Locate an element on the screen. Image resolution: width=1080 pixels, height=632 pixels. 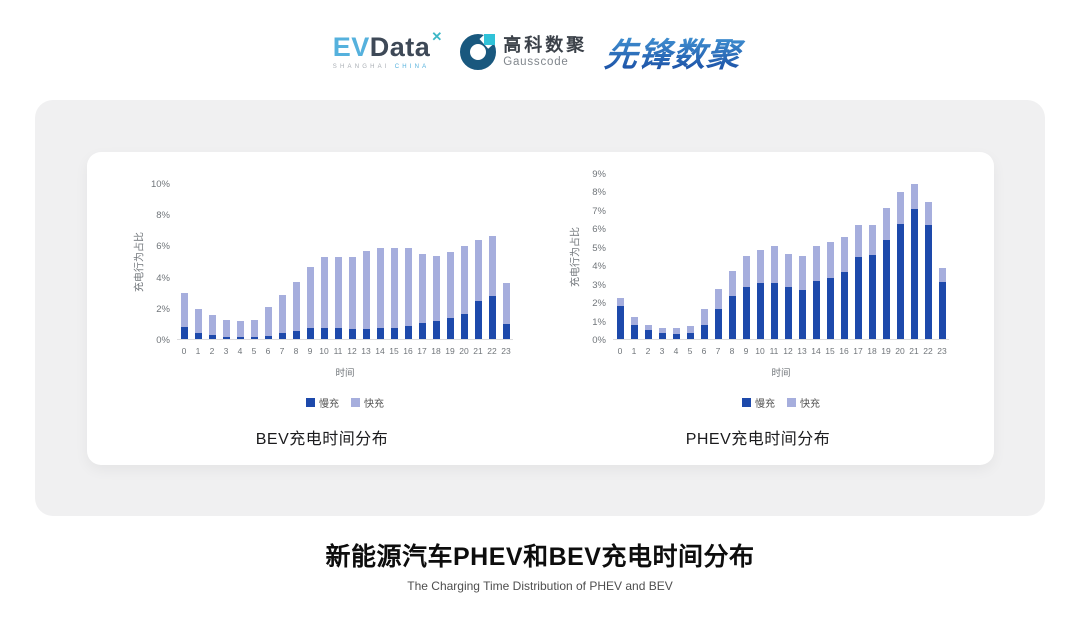
legend-label: 慢充 is located at coordinates (765, 404).